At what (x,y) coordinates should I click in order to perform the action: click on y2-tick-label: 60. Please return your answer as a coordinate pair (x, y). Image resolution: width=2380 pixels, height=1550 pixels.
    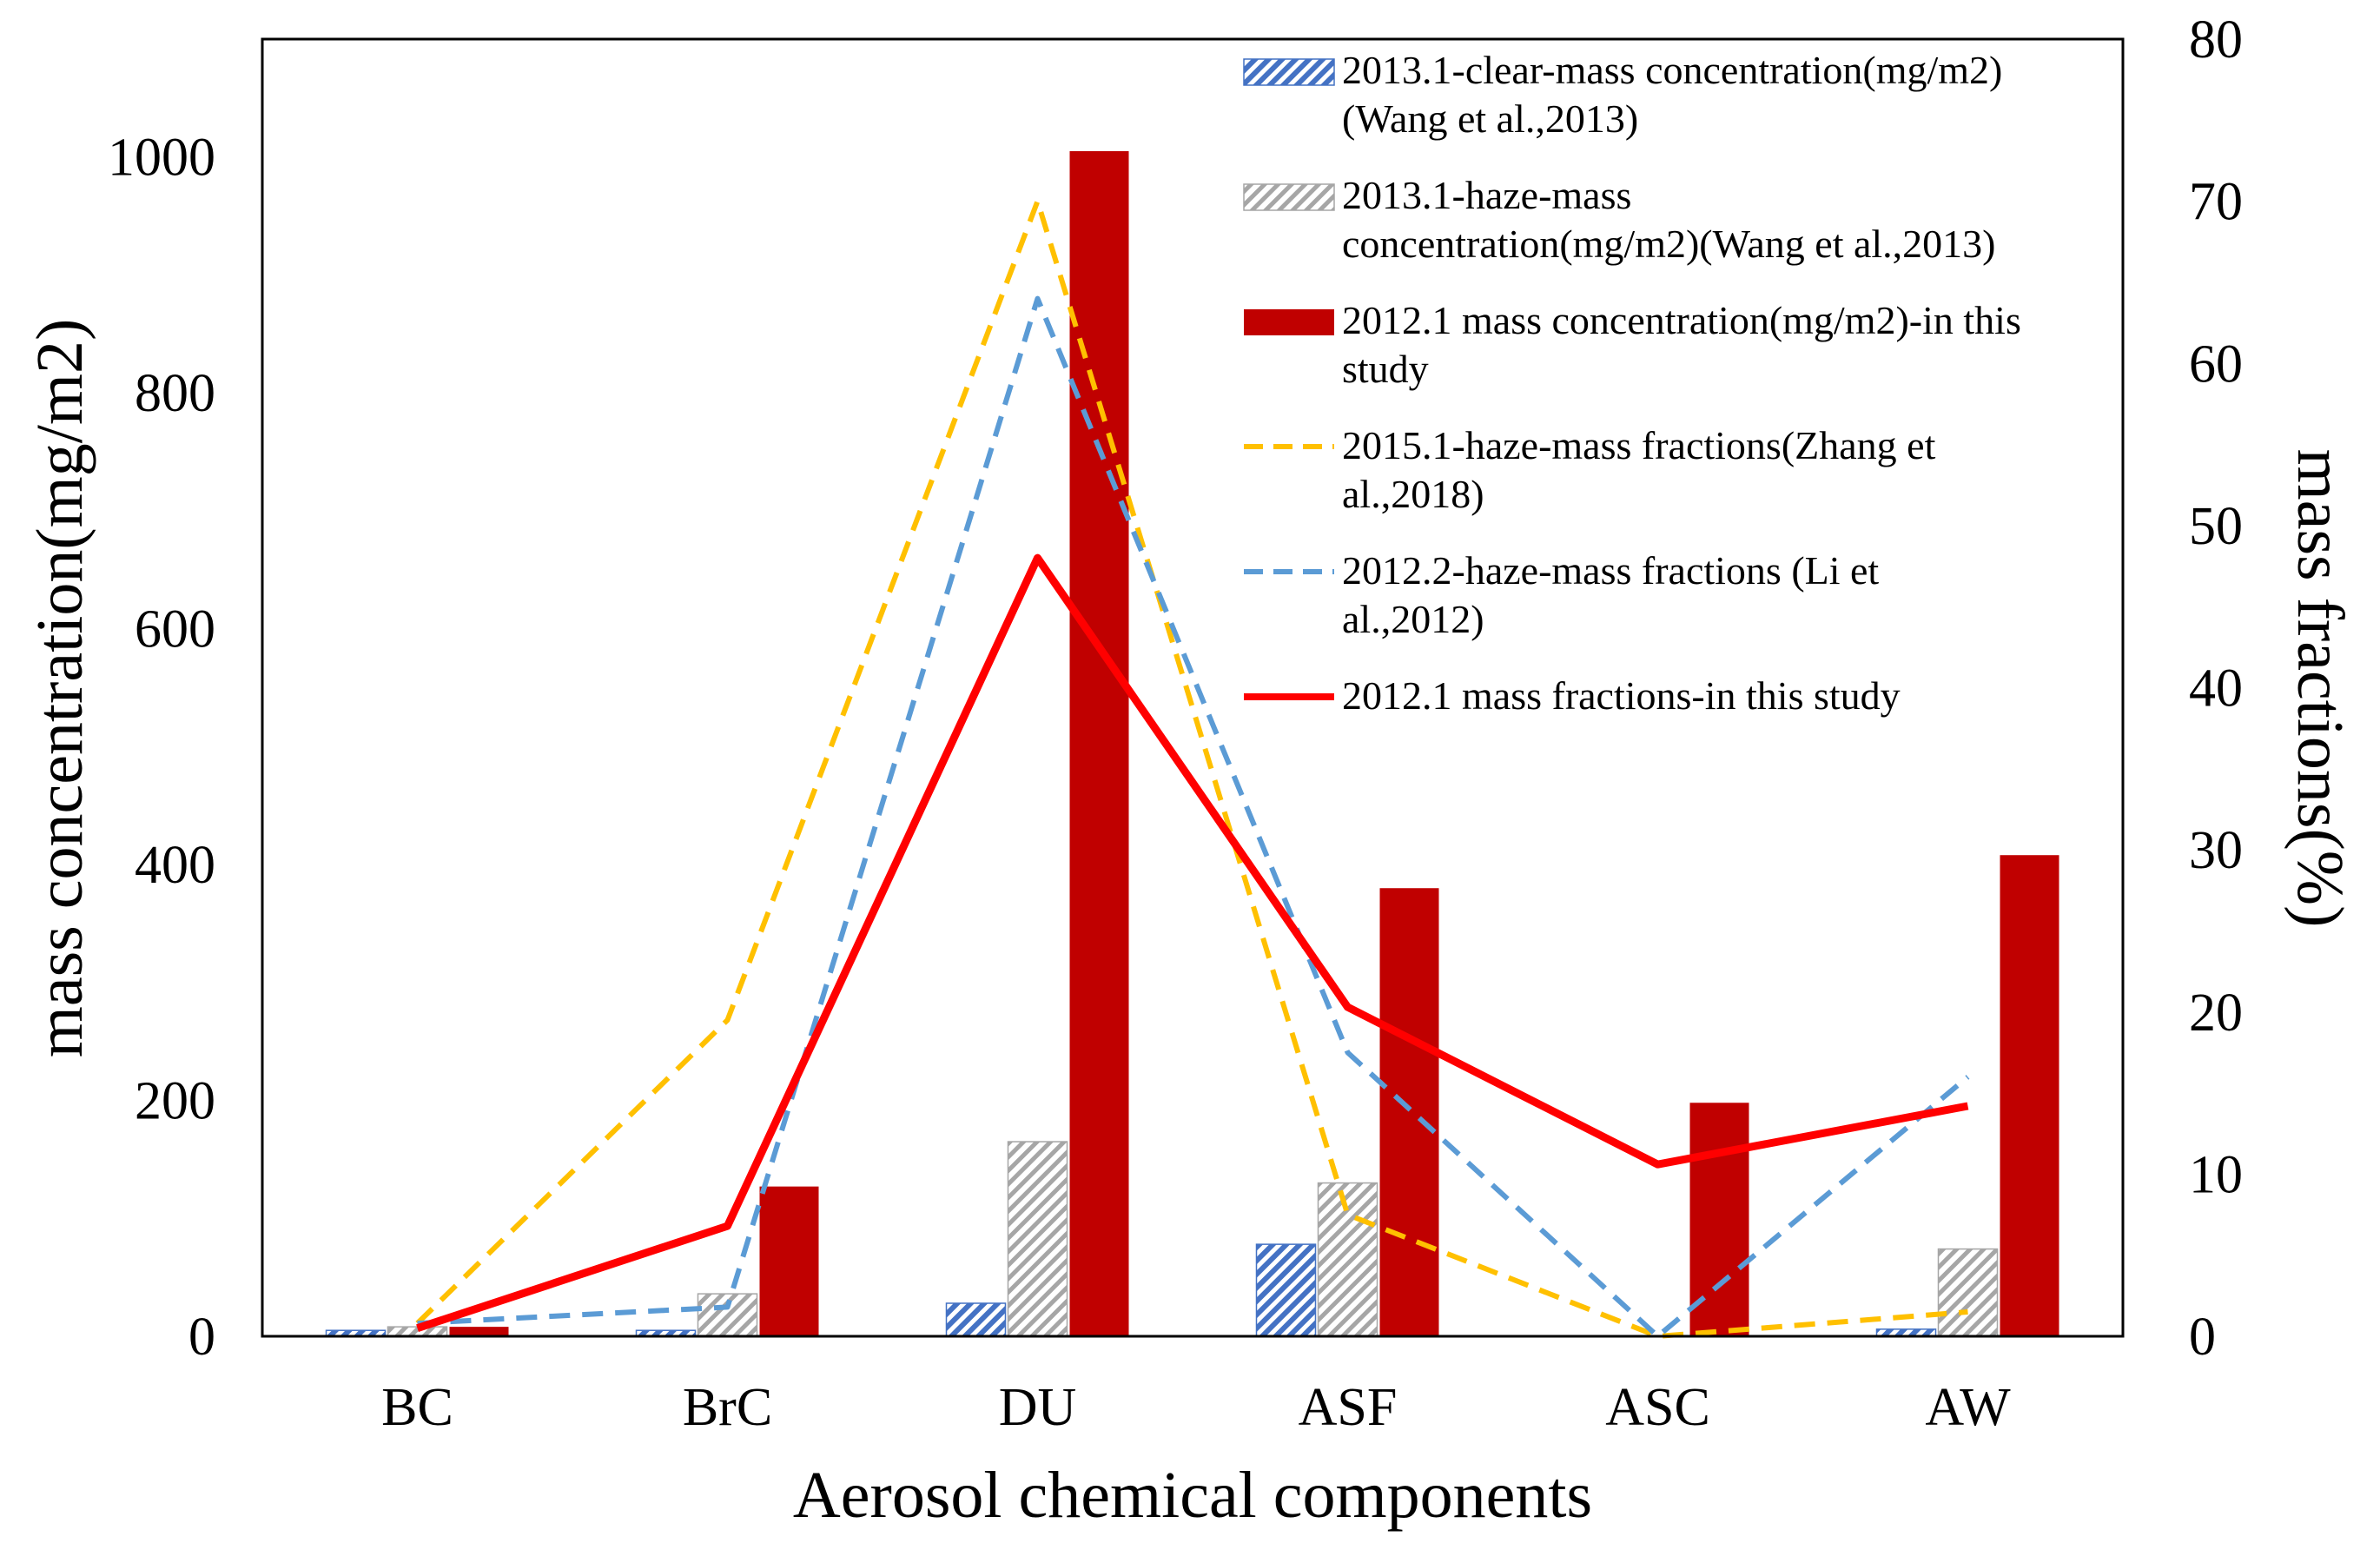
    Looking at the image, I should click on (2216, 364).